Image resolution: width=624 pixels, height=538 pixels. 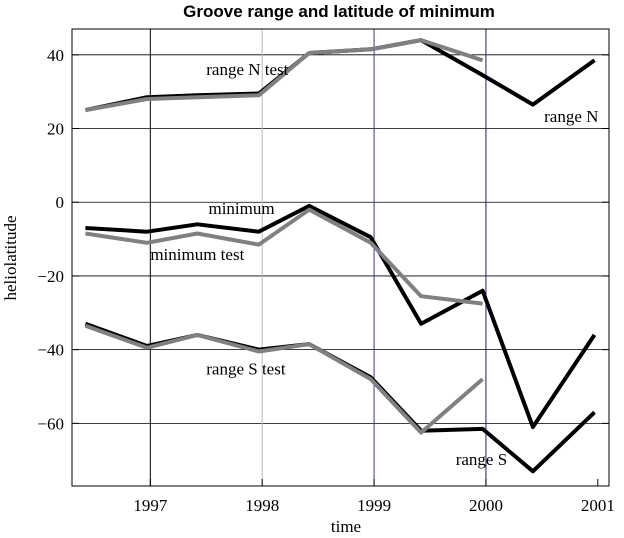 I want to click on y-tick-label: −60, so click(x=50, y=423).